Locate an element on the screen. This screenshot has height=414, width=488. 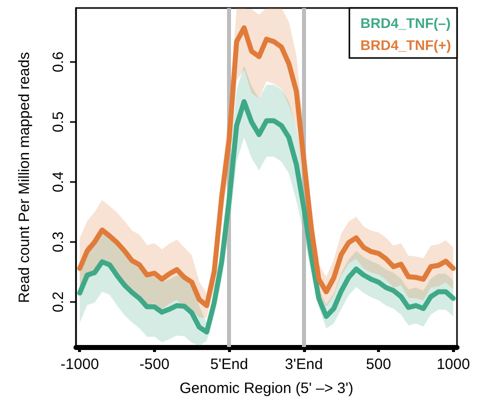
x-tick-label: 500 is located at coordinates (379, 364).